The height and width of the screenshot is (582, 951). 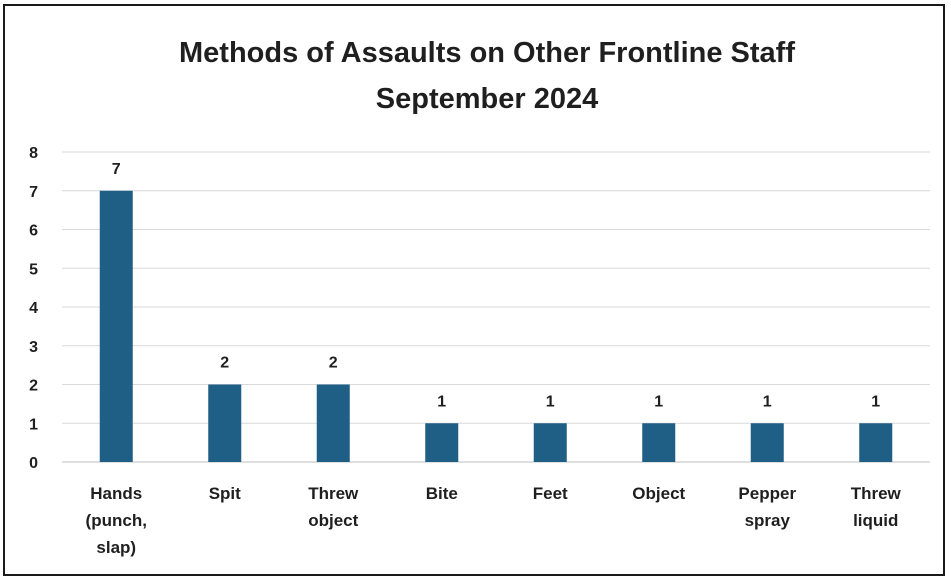 I want to click on category-label: Threw object, so click(x=333, y=507).